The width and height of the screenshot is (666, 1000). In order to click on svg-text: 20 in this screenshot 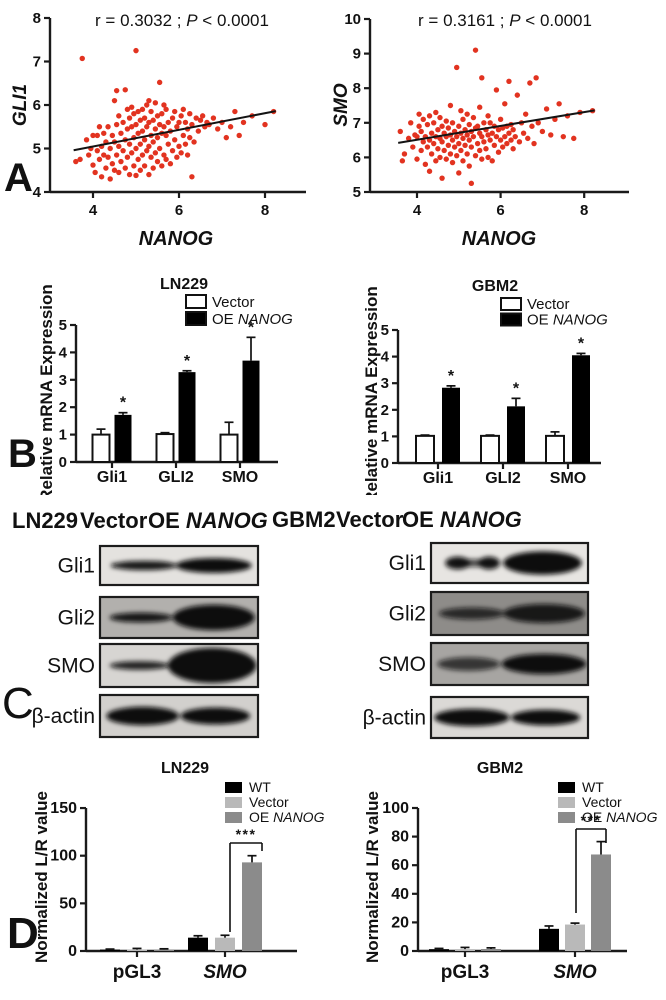, I will do `click(400, 922)`.